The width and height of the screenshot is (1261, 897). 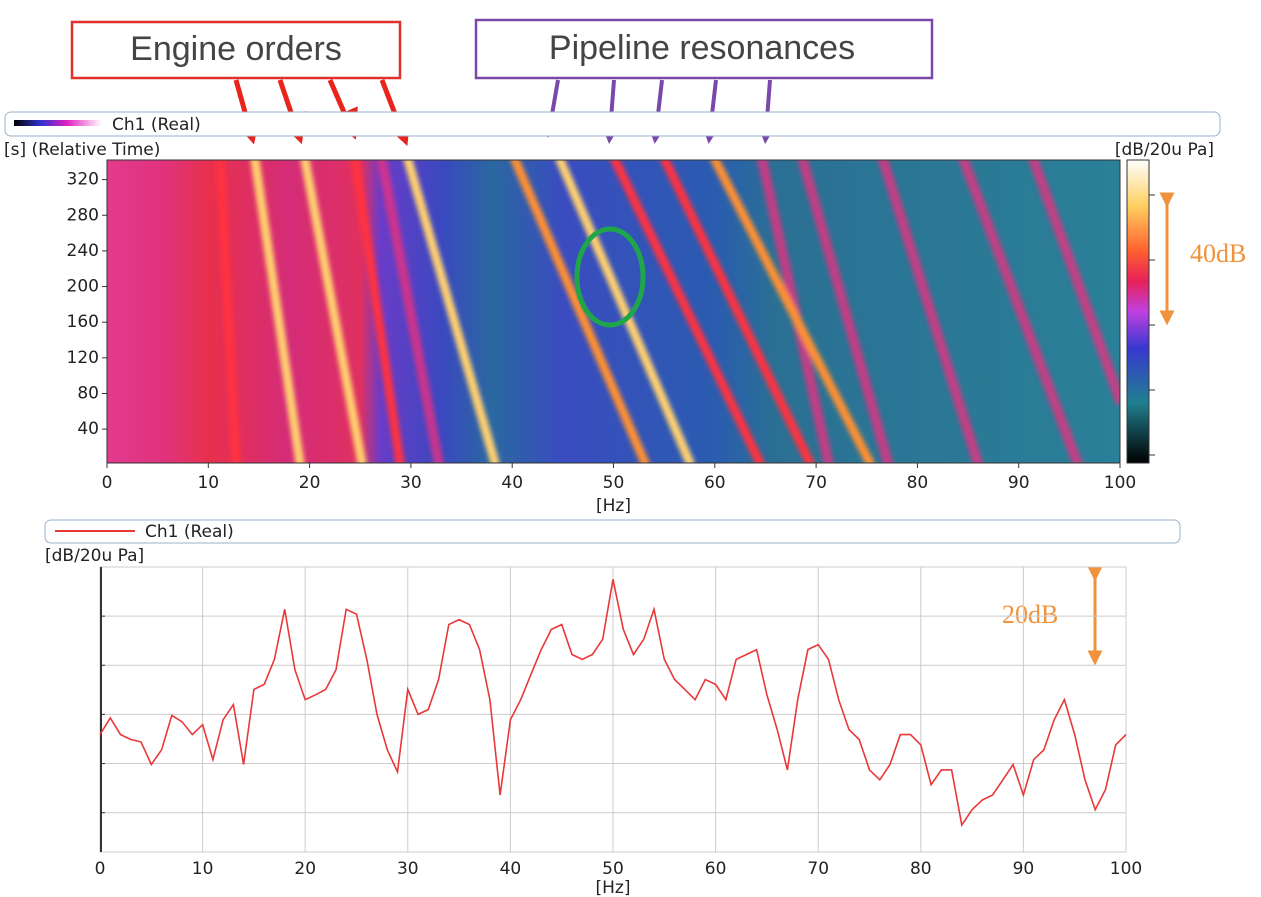 I want to click on y-tick-label: 280, so click(x=83, y=215).